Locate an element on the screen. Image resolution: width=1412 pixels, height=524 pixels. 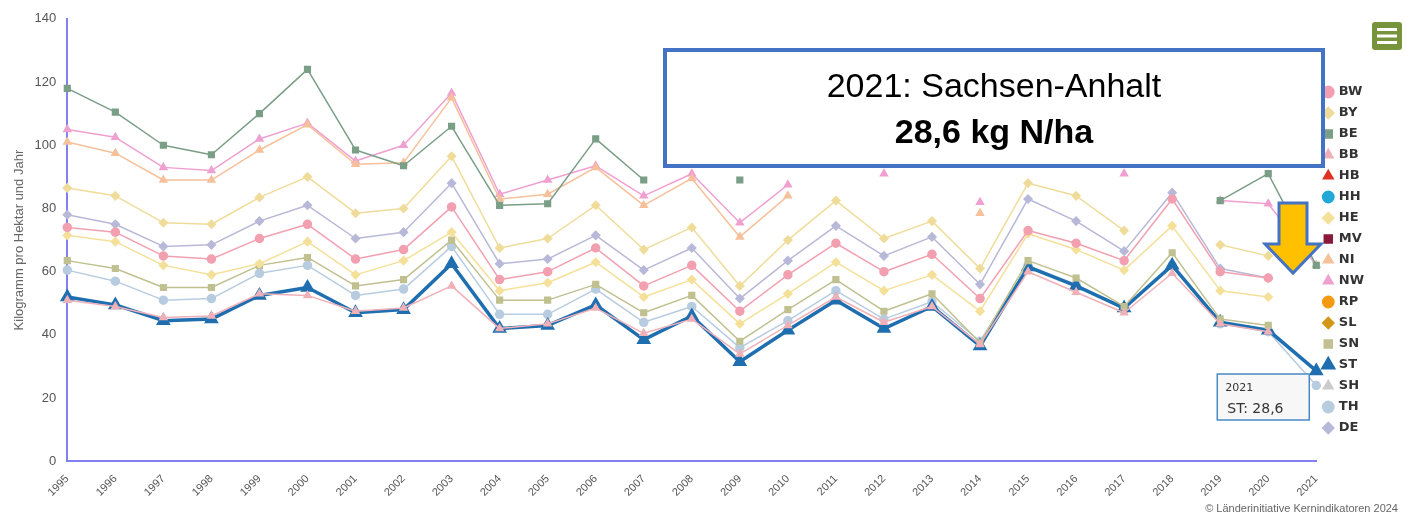
legend-label: NW is located at coordinates (1351, 280).